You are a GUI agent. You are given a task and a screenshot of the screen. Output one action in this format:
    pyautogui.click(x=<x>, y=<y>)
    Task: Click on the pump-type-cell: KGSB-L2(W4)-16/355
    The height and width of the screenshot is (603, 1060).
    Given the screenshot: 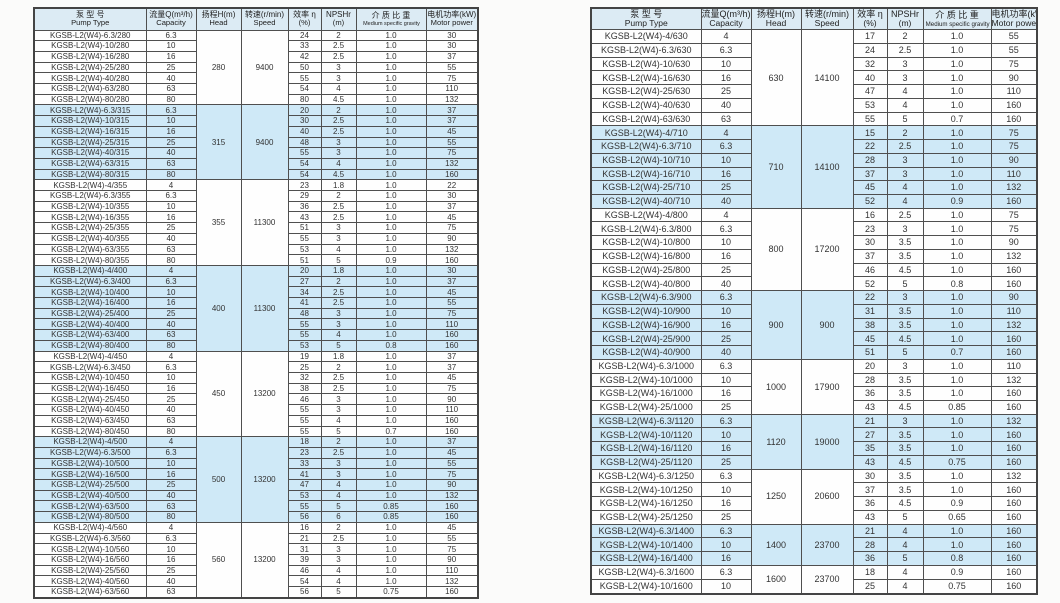 What is the action you would take?
    pyautogui.click(x=90, y=217)
    